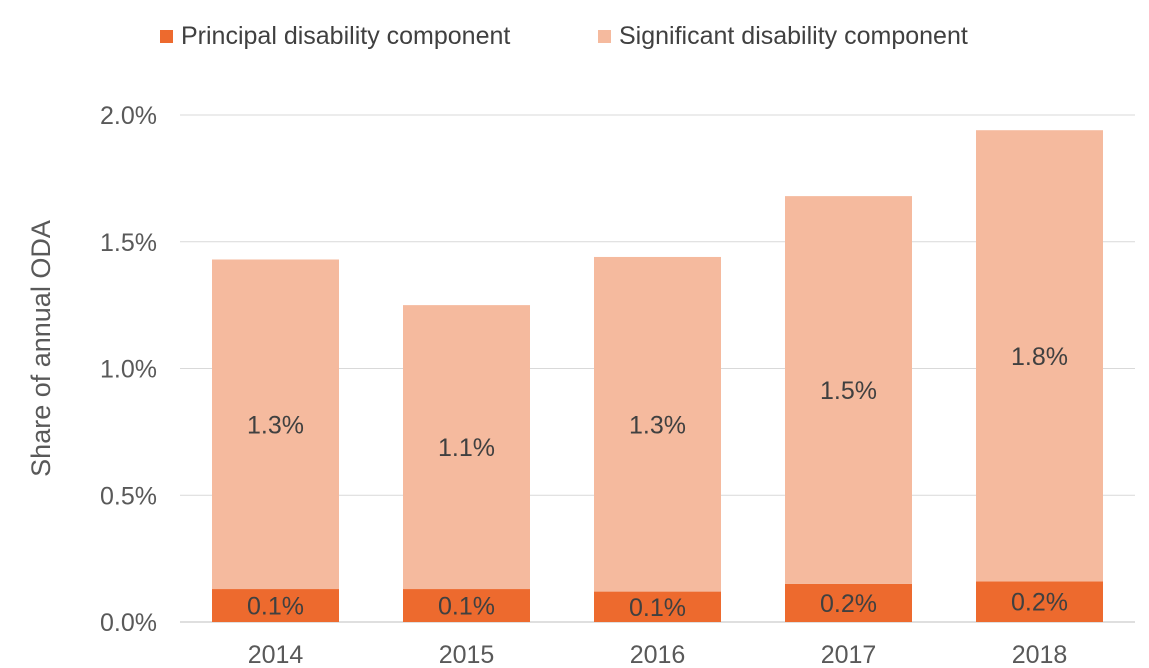 Image resolution: width=1149 pixels, height=668 pixels. What do you see at coordinates (793, 36) in the screenshot?
I see `legend-label-significant: Significant disability component` at bounding box center [793, 36].